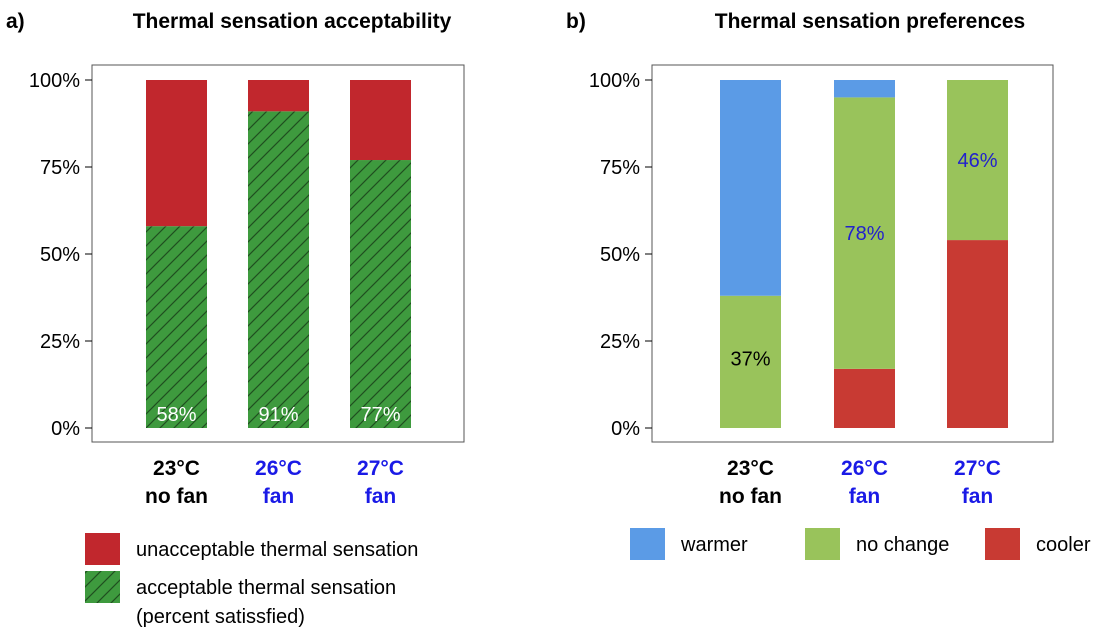 This screenshot has height=637, width=1109. Describe the element at coordinates (266, 588) in the screenshot. I see `legend-label: acceptable thermal sensation` at that location.